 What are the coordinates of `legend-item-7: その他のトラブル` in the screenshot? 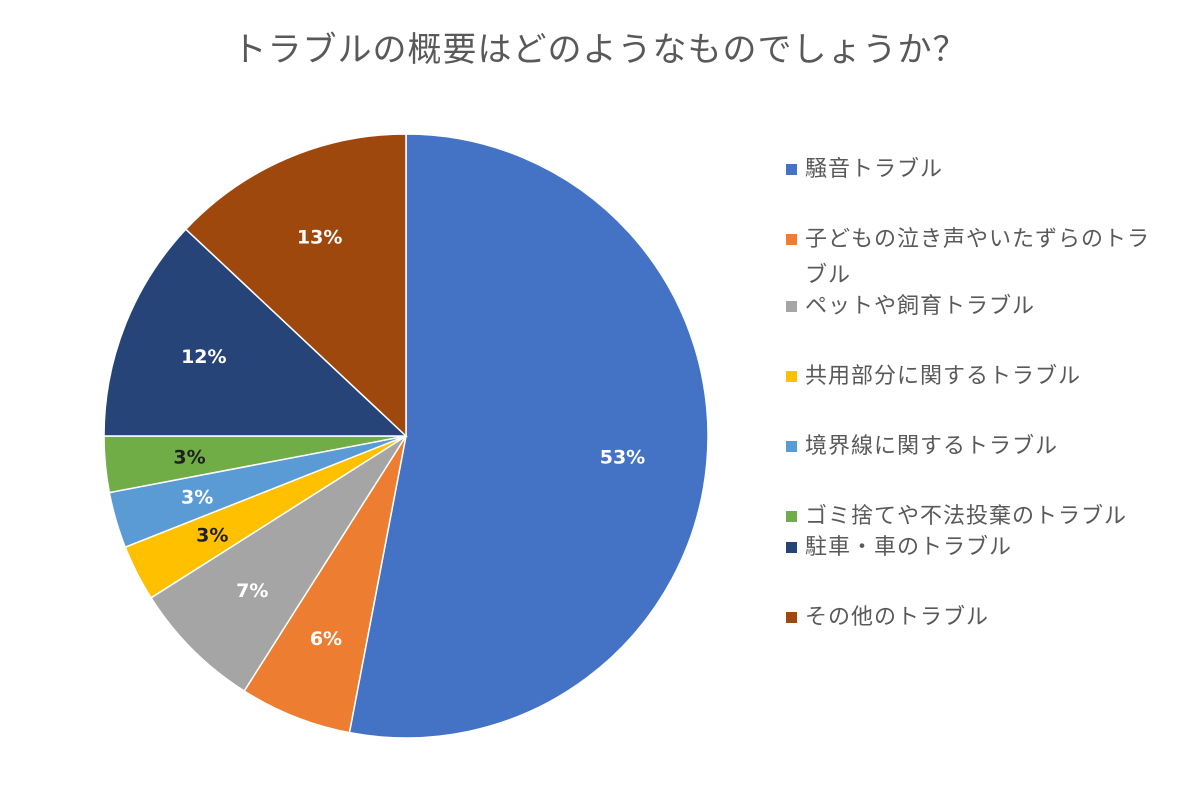 It's located at (986, 618).